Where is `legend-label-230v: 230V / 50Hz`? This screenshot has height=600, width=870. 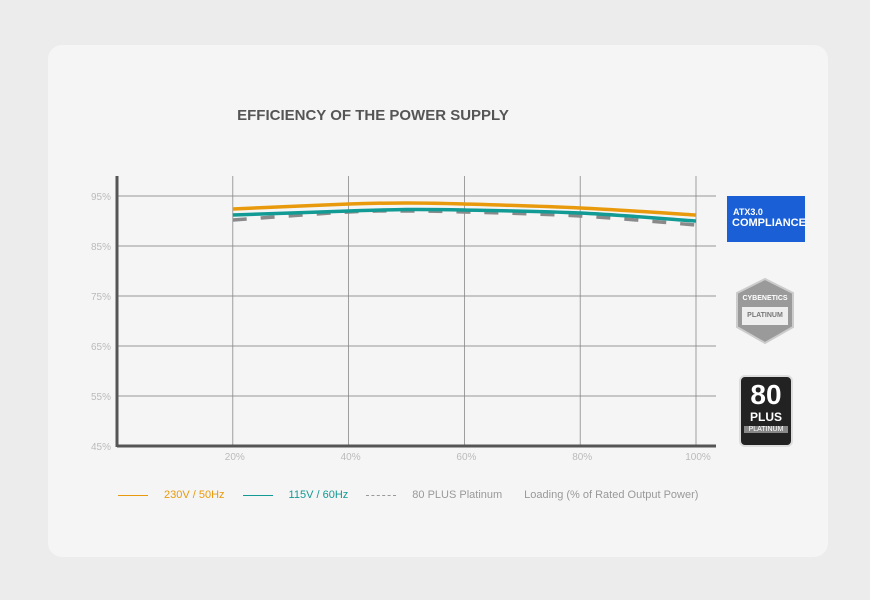 legend-label-230v: 230V / 50Hz is located at coordinates (194, 495).